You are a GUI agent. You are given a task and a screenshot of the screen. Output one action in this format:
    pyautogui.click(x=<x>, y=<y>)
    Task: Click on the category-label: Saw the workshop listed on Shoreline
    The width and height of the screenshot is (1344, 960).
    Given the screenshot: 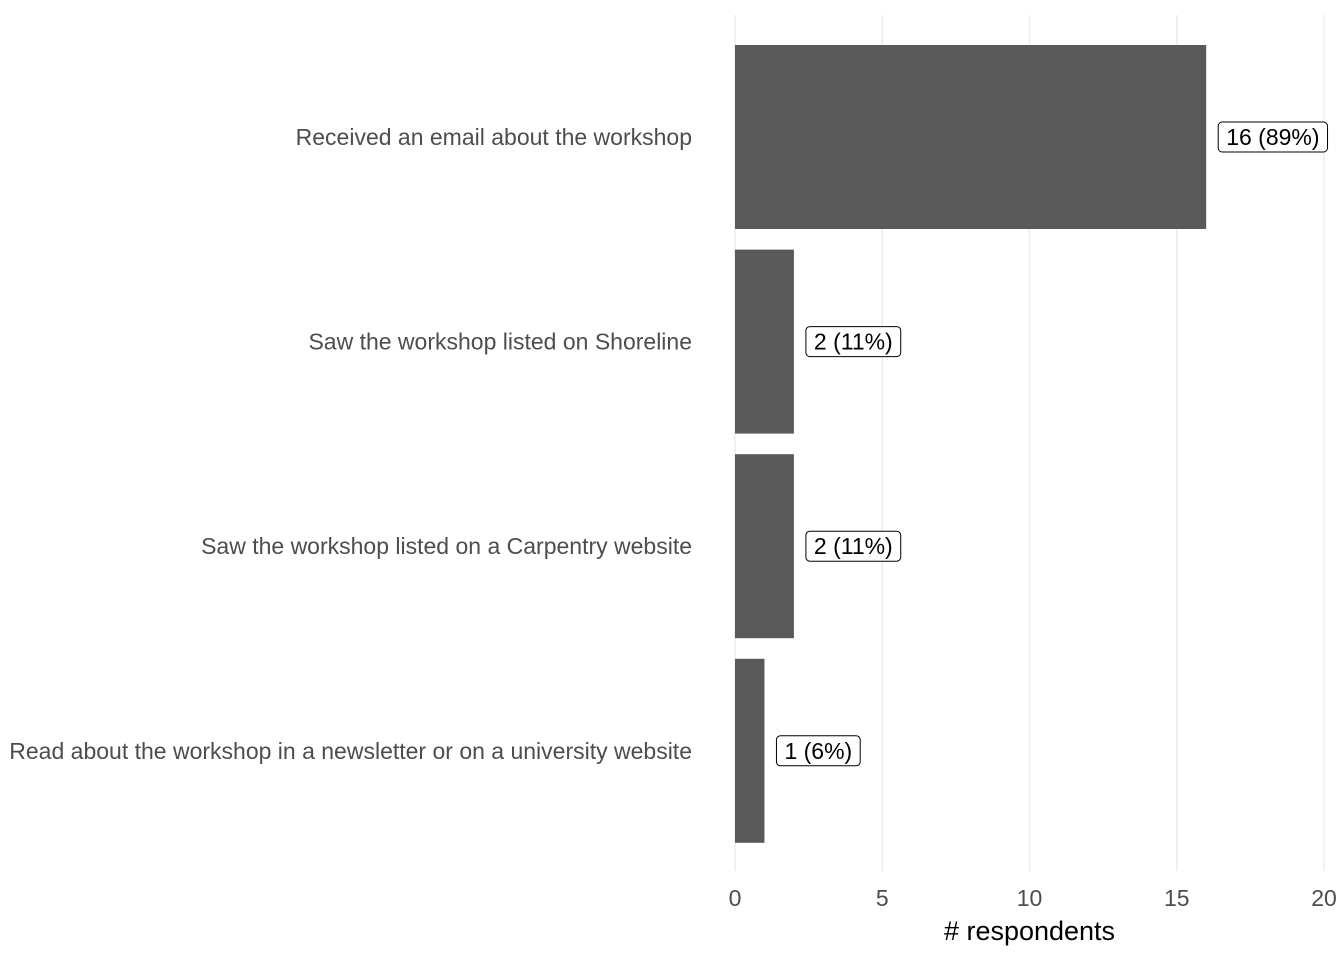 What is the action you would take?
    pyautogui.click(x=500, y=342)
    